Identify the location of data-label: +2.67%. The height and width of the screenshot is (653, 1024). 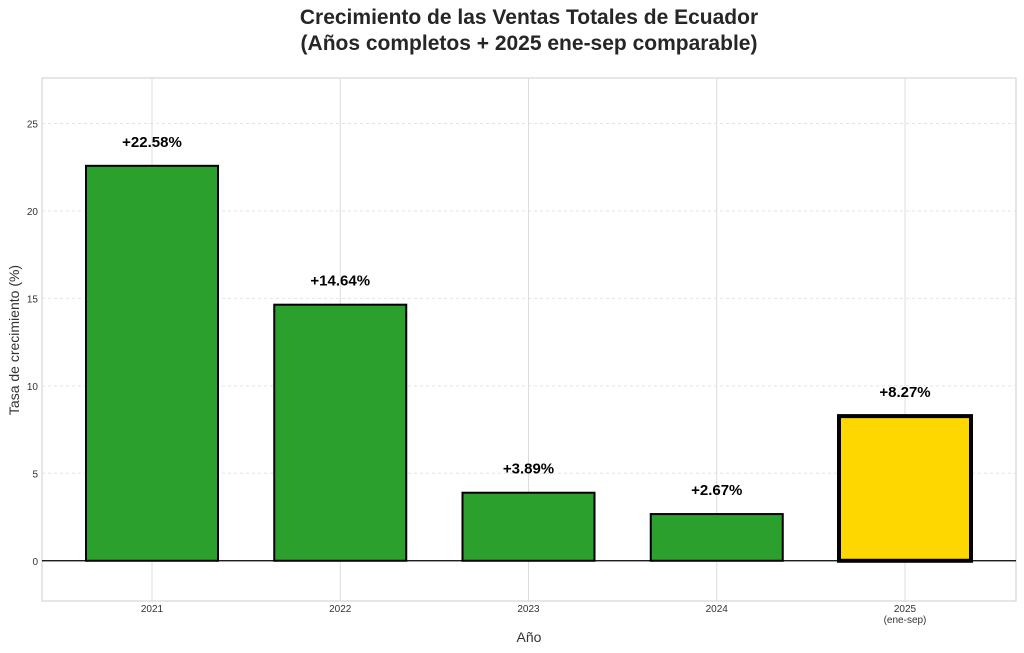
(716, 490).